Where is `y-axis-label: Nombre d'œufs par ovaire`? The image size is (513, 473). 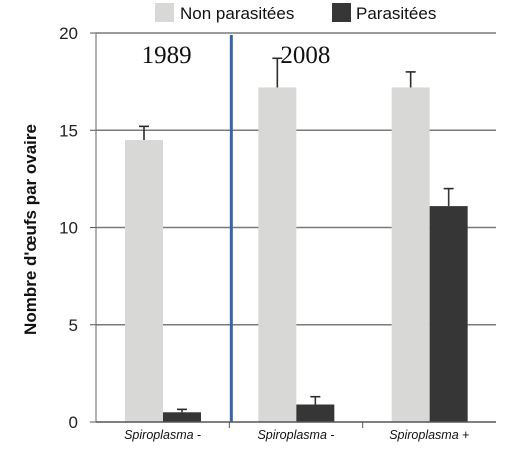
y-axis-label: Nombre d'œufs par ovaire is located at coordinates (30, 229).